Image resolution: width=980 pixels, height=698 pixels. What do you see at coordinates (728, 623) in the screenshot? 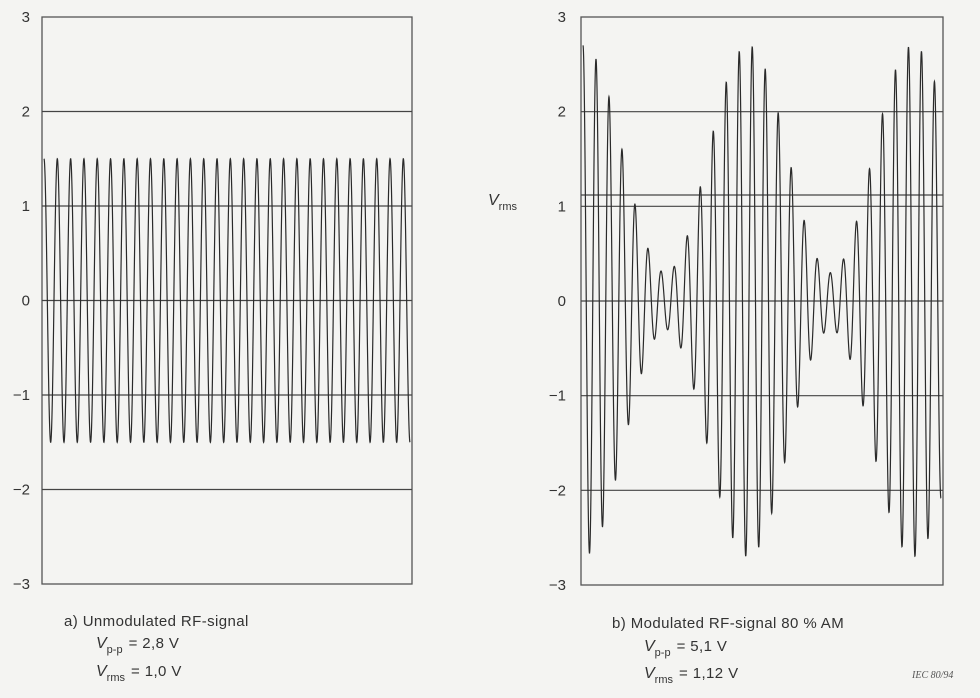
I see `caption-b-label: b) Modulated RF-signal 80 % AM` at bounding box center [728, 623].